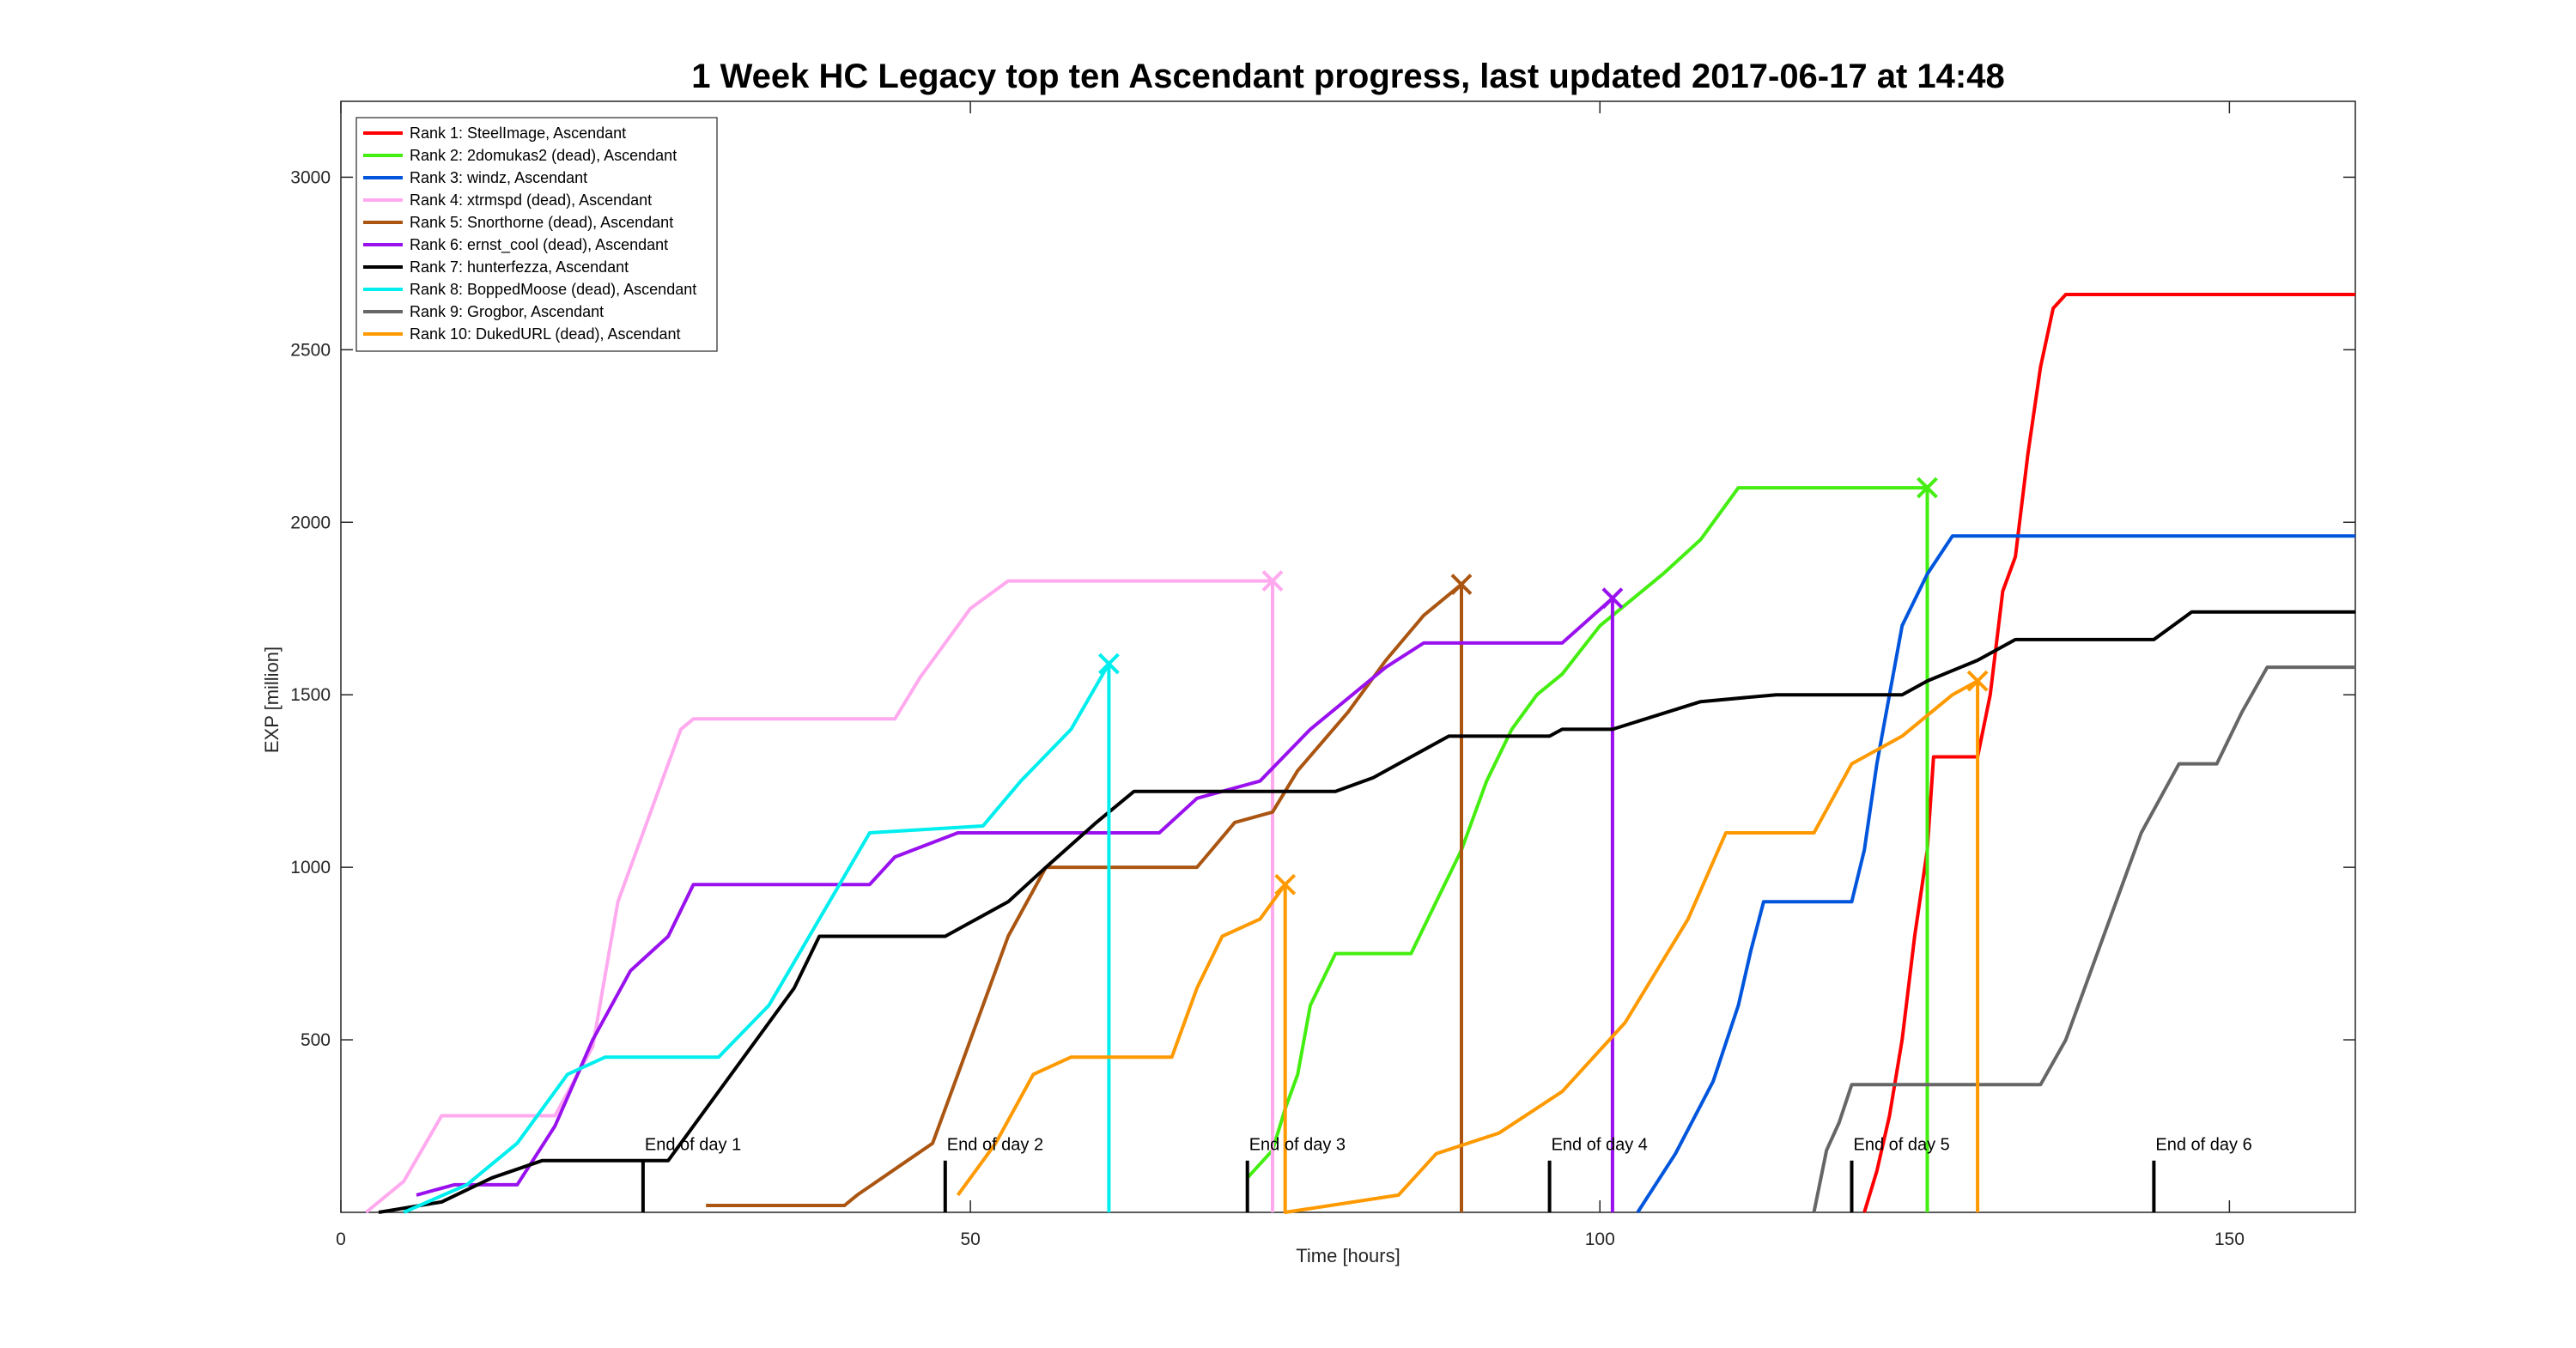 The width and height of the screenshot is (2576, 1348). I want to click on y-tick-label: 1500, so click(311, 695).